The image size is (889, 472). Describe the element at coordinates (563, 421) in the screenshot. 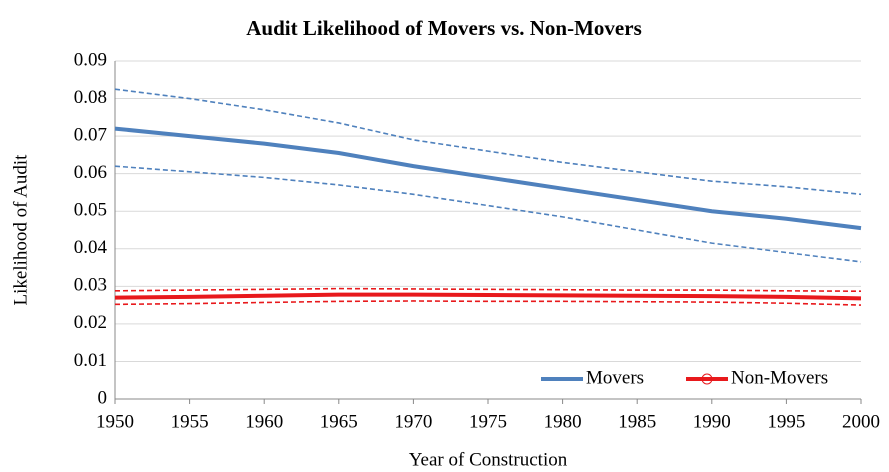

I see `x-tick-label: 1980` at that location.